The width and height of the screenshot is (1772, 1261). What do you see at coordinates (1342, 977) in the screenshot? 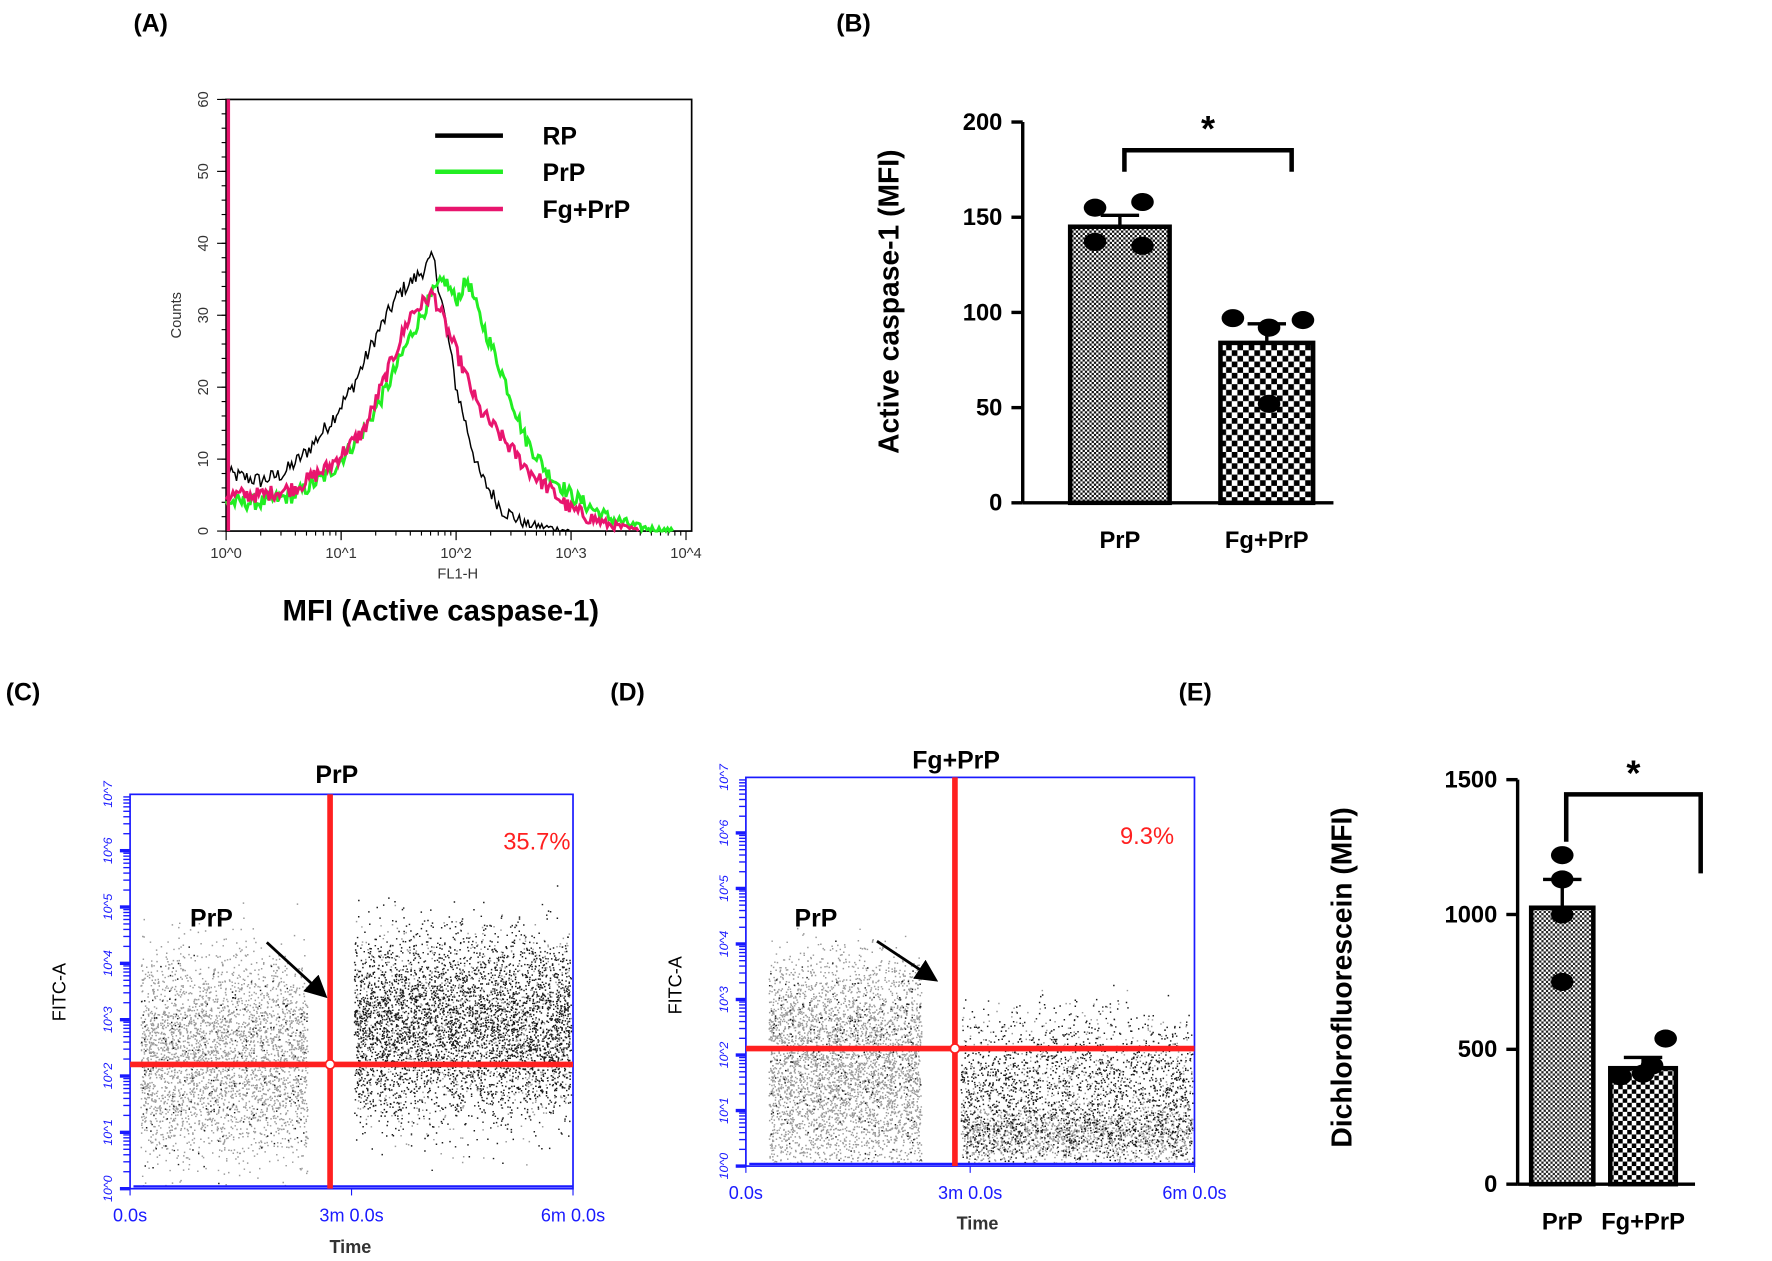
I see `y-axis-label: Dichlorofluorescein (MFI)` at bounding box center [1342, 977].